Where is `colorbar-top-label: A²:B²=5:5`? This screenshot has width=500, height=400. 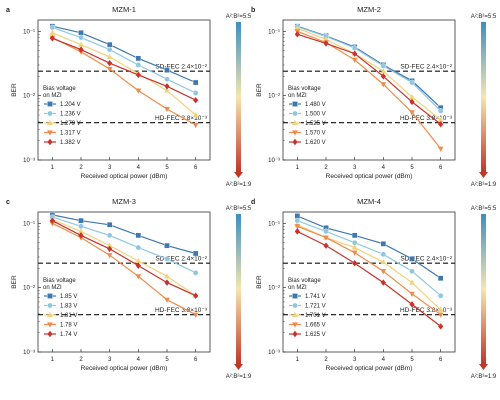
colorbar-top-label: A²:B²=5:5 is located at coordinates (484, 17).